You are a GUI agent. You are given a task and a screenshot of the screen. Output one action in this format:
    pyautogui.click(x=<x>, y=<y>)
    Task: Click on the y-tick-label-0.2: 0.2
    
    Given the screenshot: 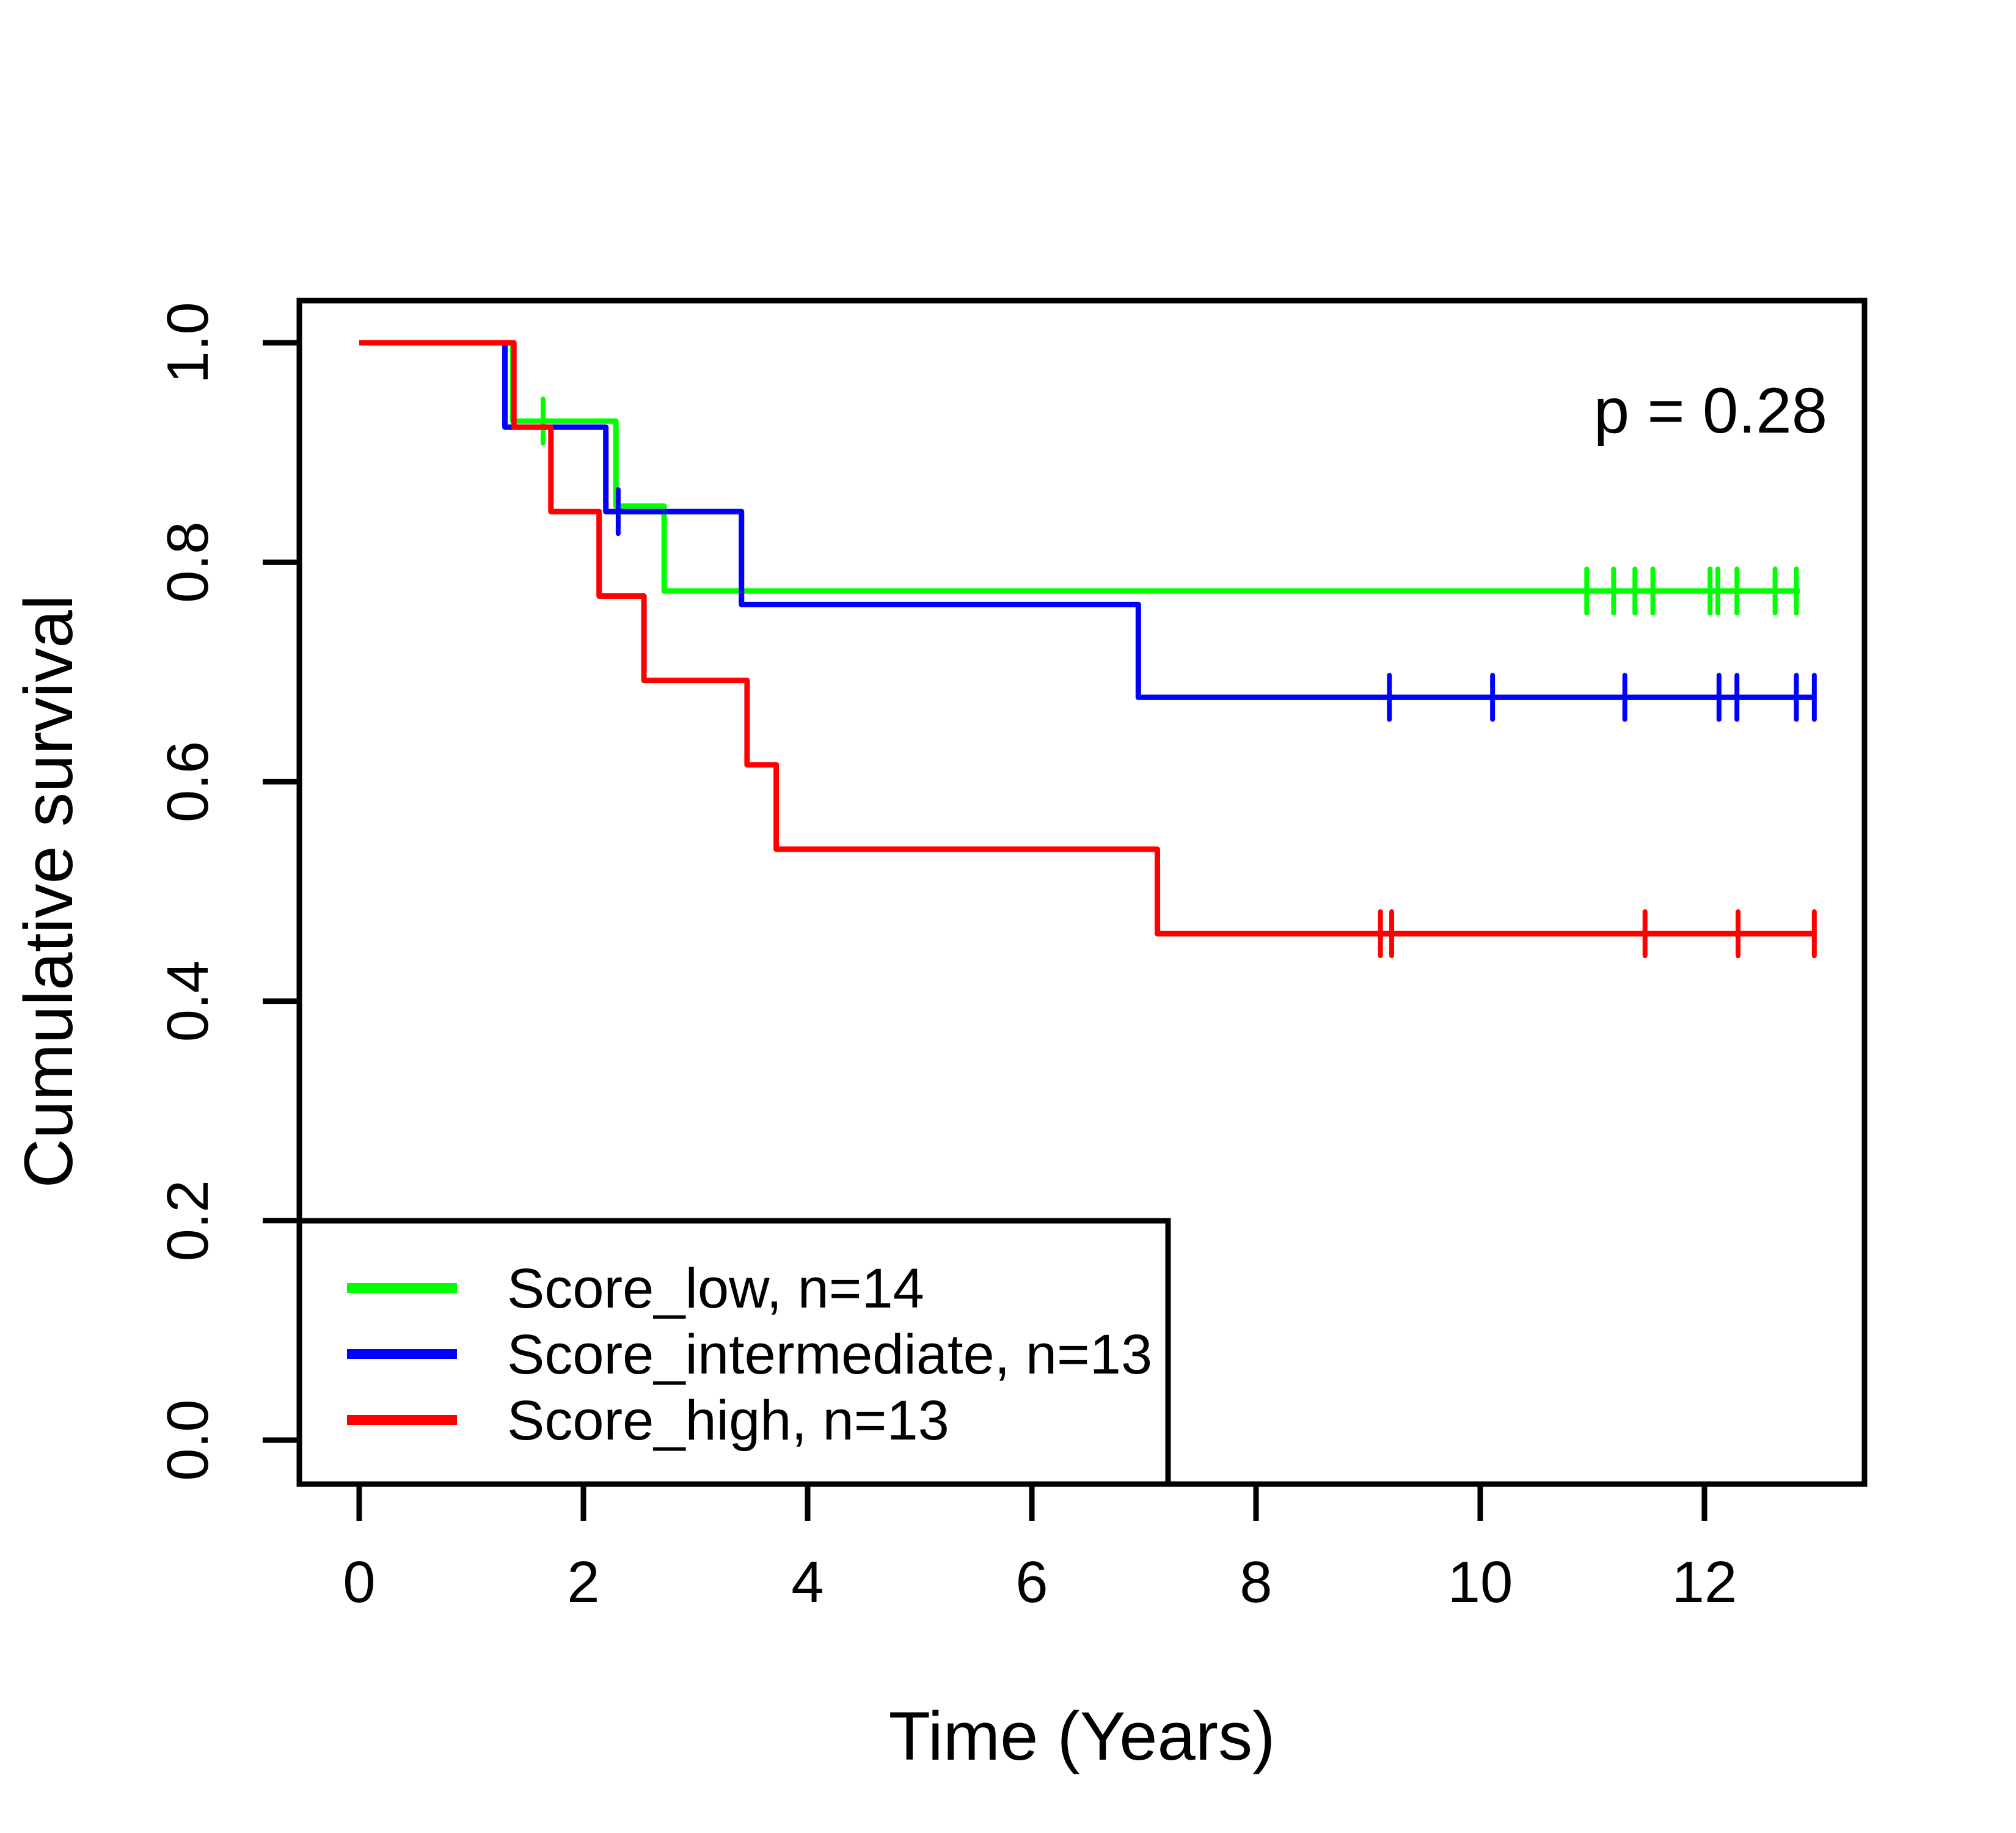 What is the action you would take?
    pyautogui.click(x=188, y=1220)
    